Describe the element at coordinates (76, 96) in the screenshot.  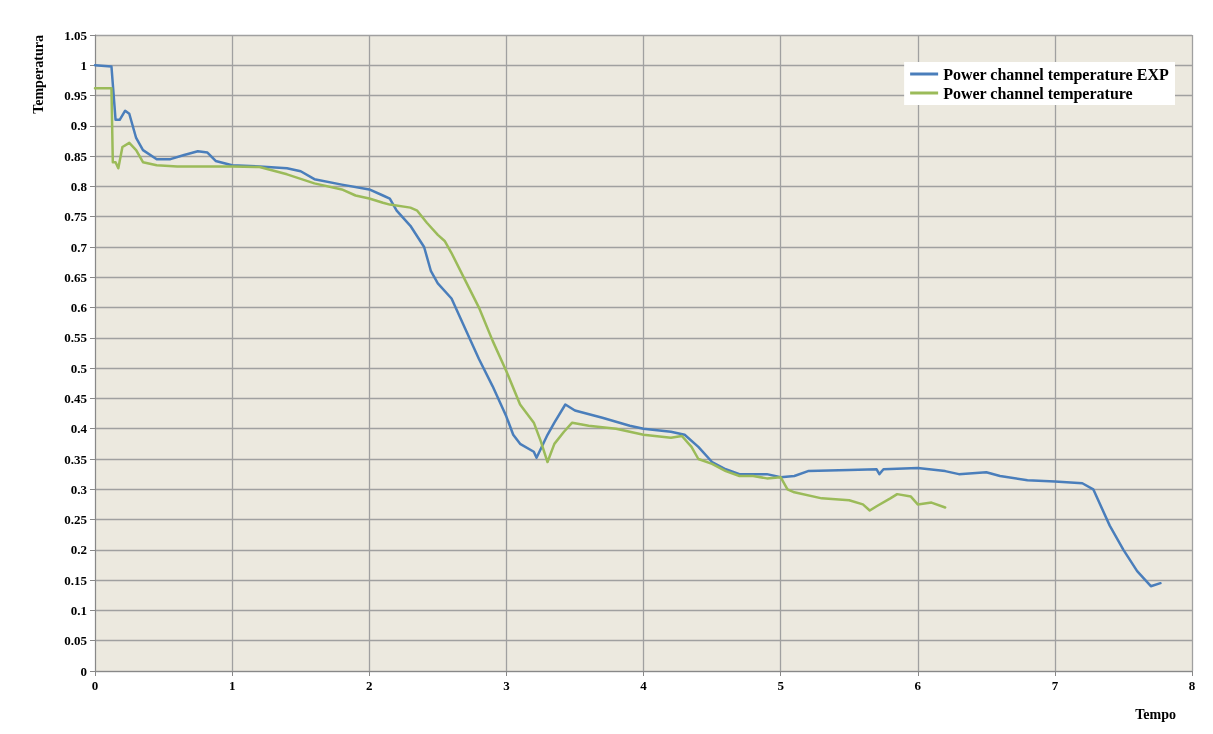
I see `y-tick-label: 0.95` at that location.